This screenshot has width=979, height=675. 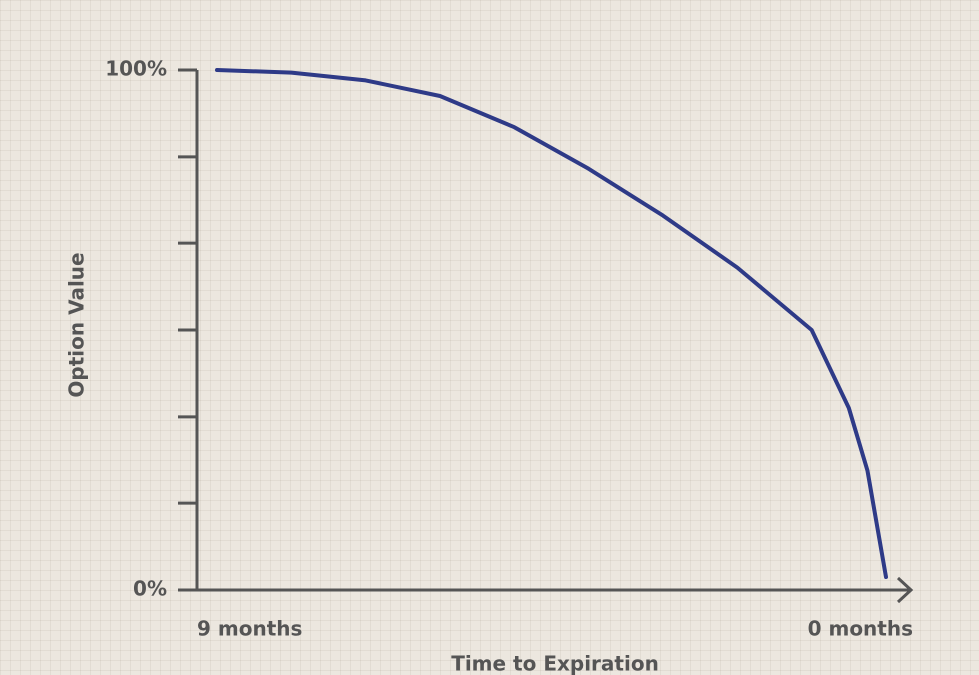 I want to click on x-axis-arrow, so click(x=905, y=590).